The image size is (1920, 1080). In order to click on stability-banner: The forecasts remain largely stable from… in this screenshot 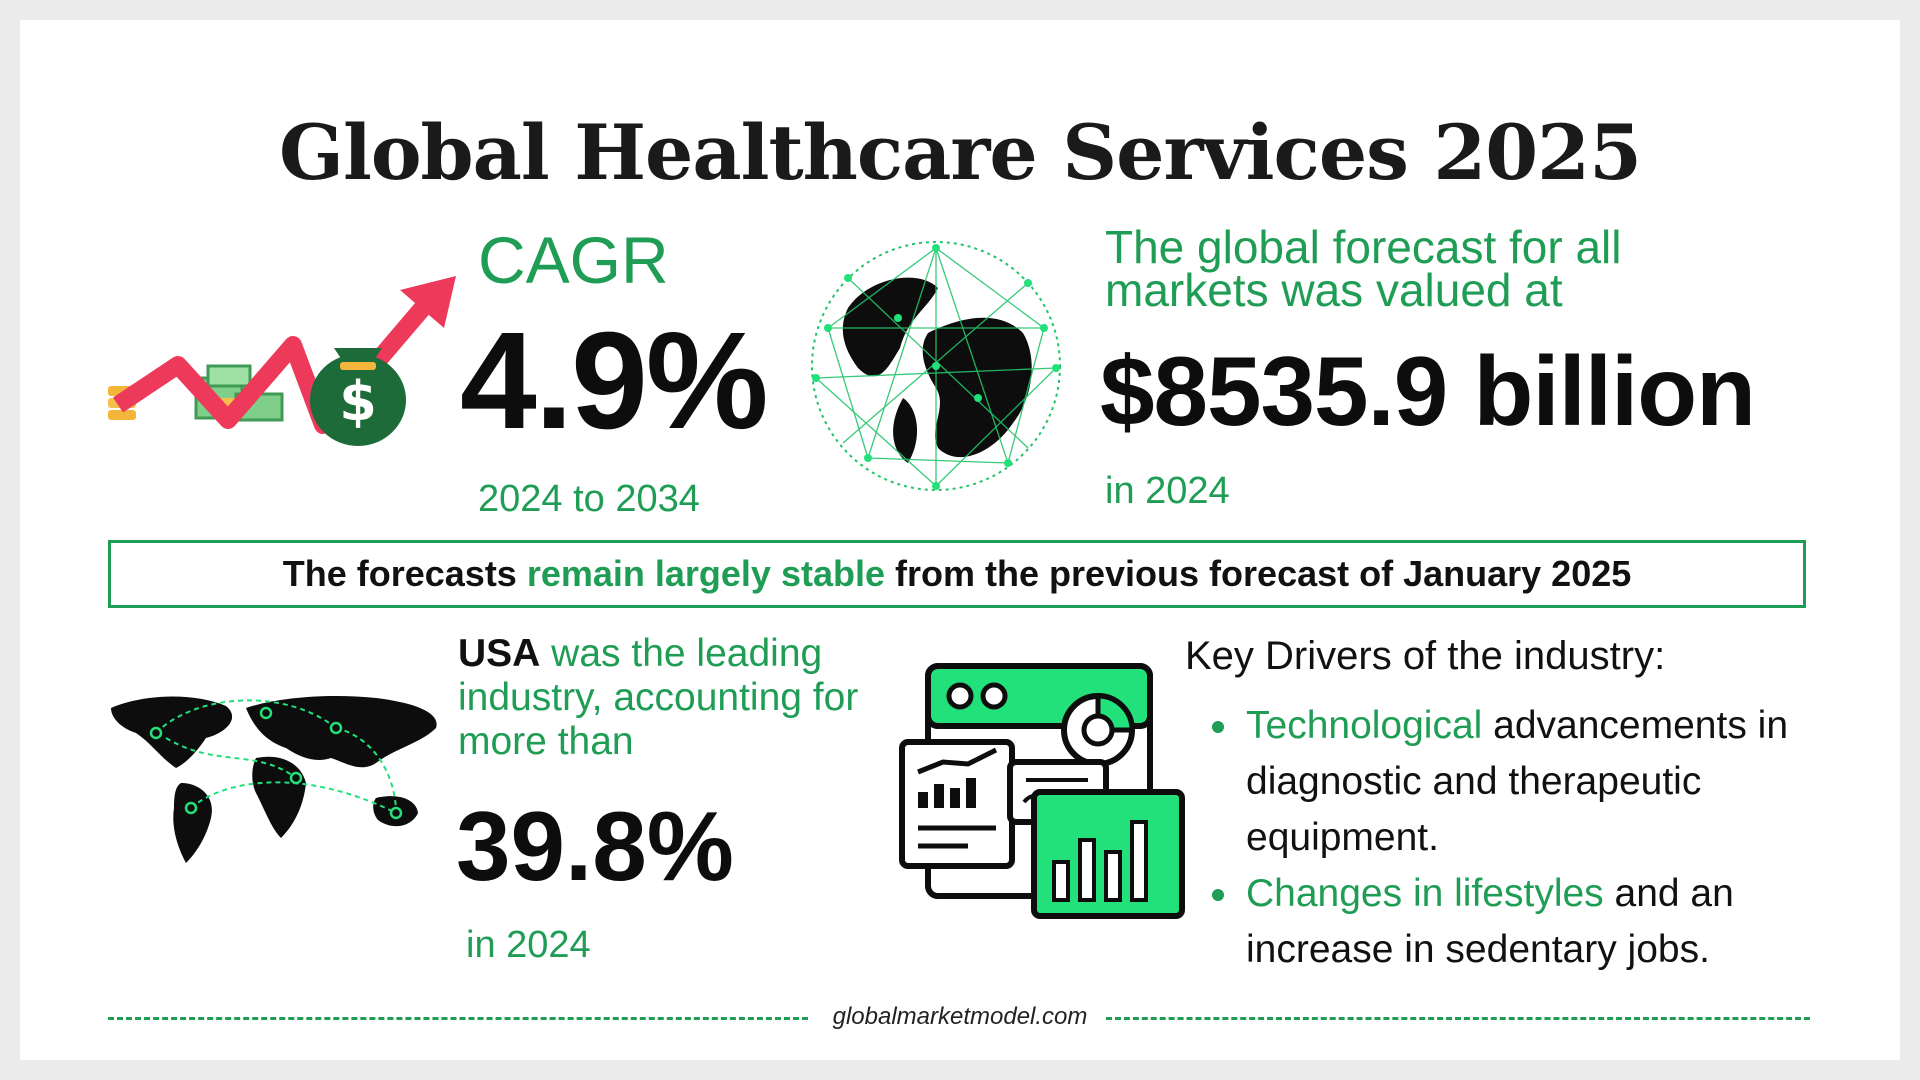, I will do `click(957, 574)`.